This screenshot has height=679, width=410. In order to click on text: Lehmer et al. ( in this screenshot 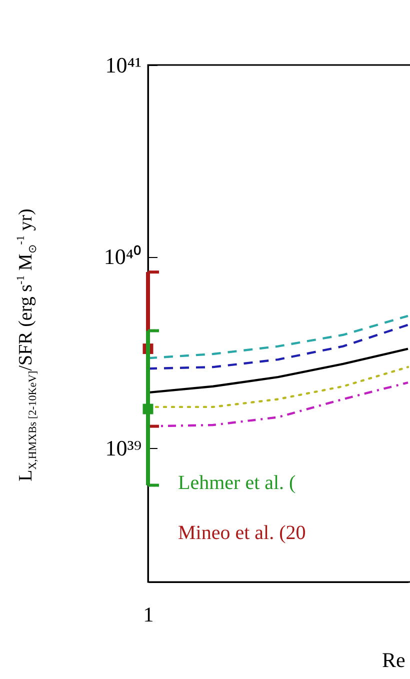, I will do `click(237, 484)`.